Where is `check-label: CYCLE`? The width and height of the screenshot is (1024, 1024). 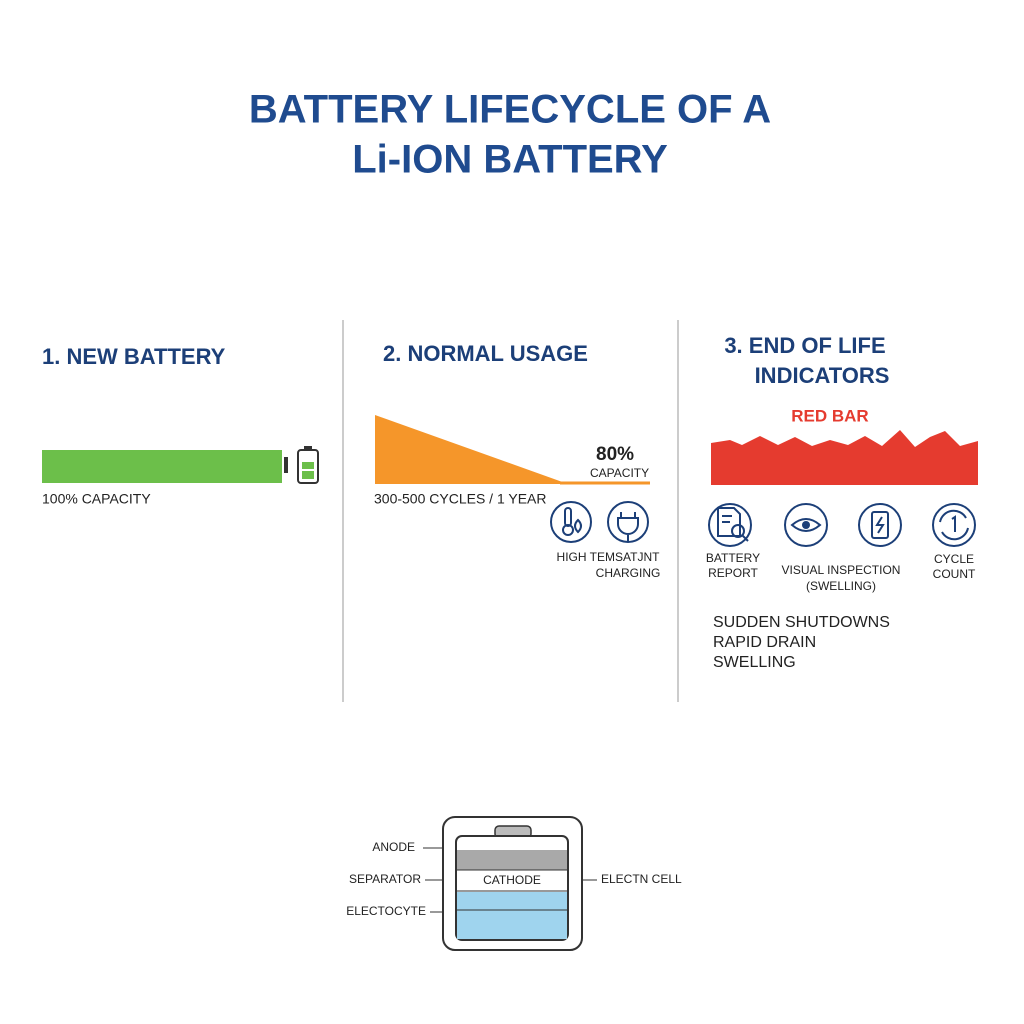
check-label: CYCLE is located at coordinates (954, 559).